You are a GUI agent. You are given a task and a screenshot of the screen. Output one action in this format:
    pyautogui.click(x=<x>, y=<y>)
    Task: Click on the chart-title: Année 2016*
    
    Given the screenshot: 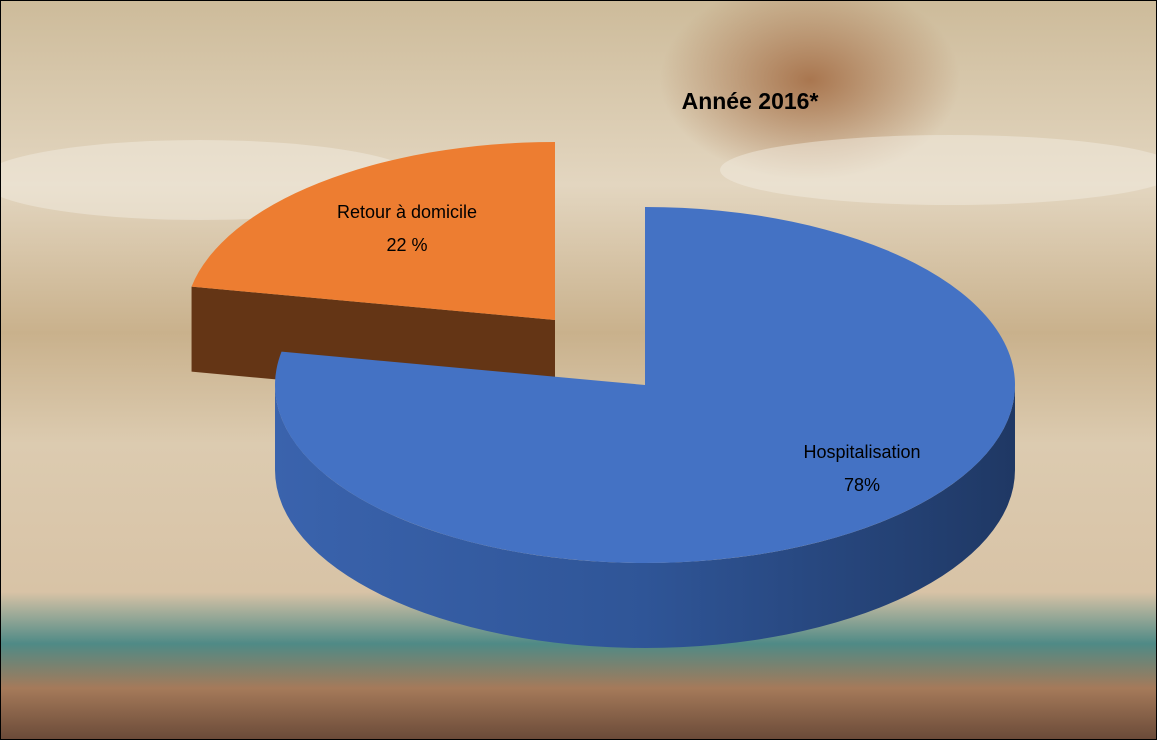 What is the action you would take?
    pyautogui.click(x=750, y=101)
    